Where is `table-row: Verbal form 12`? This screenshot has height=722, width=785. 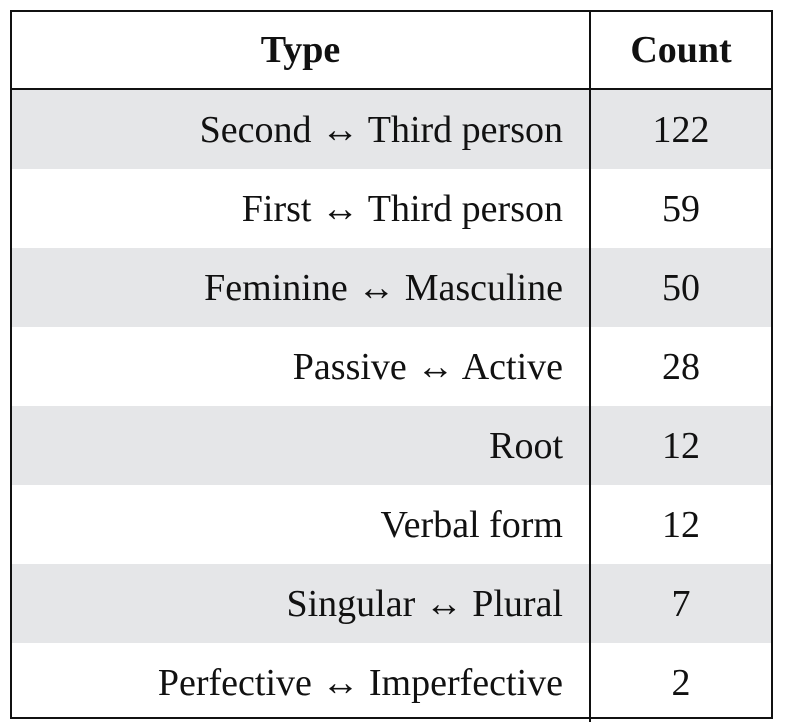 table-row: Verbal form 12 is located at coordinates (391, 524).